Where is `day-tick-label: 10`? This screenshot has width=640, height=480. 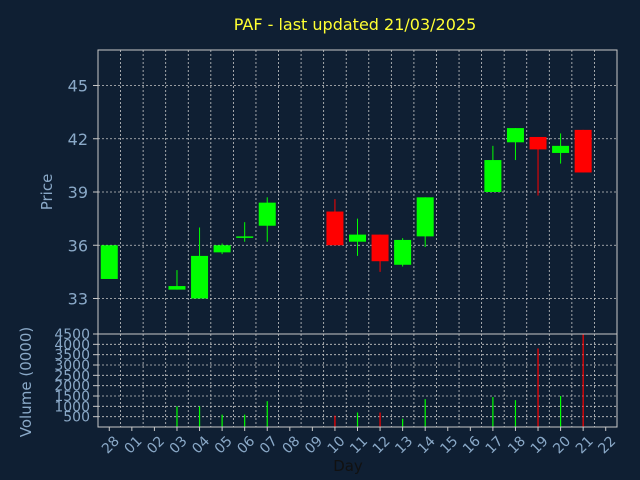
day-tick-label: 10 is located at coordinates (337, 445).